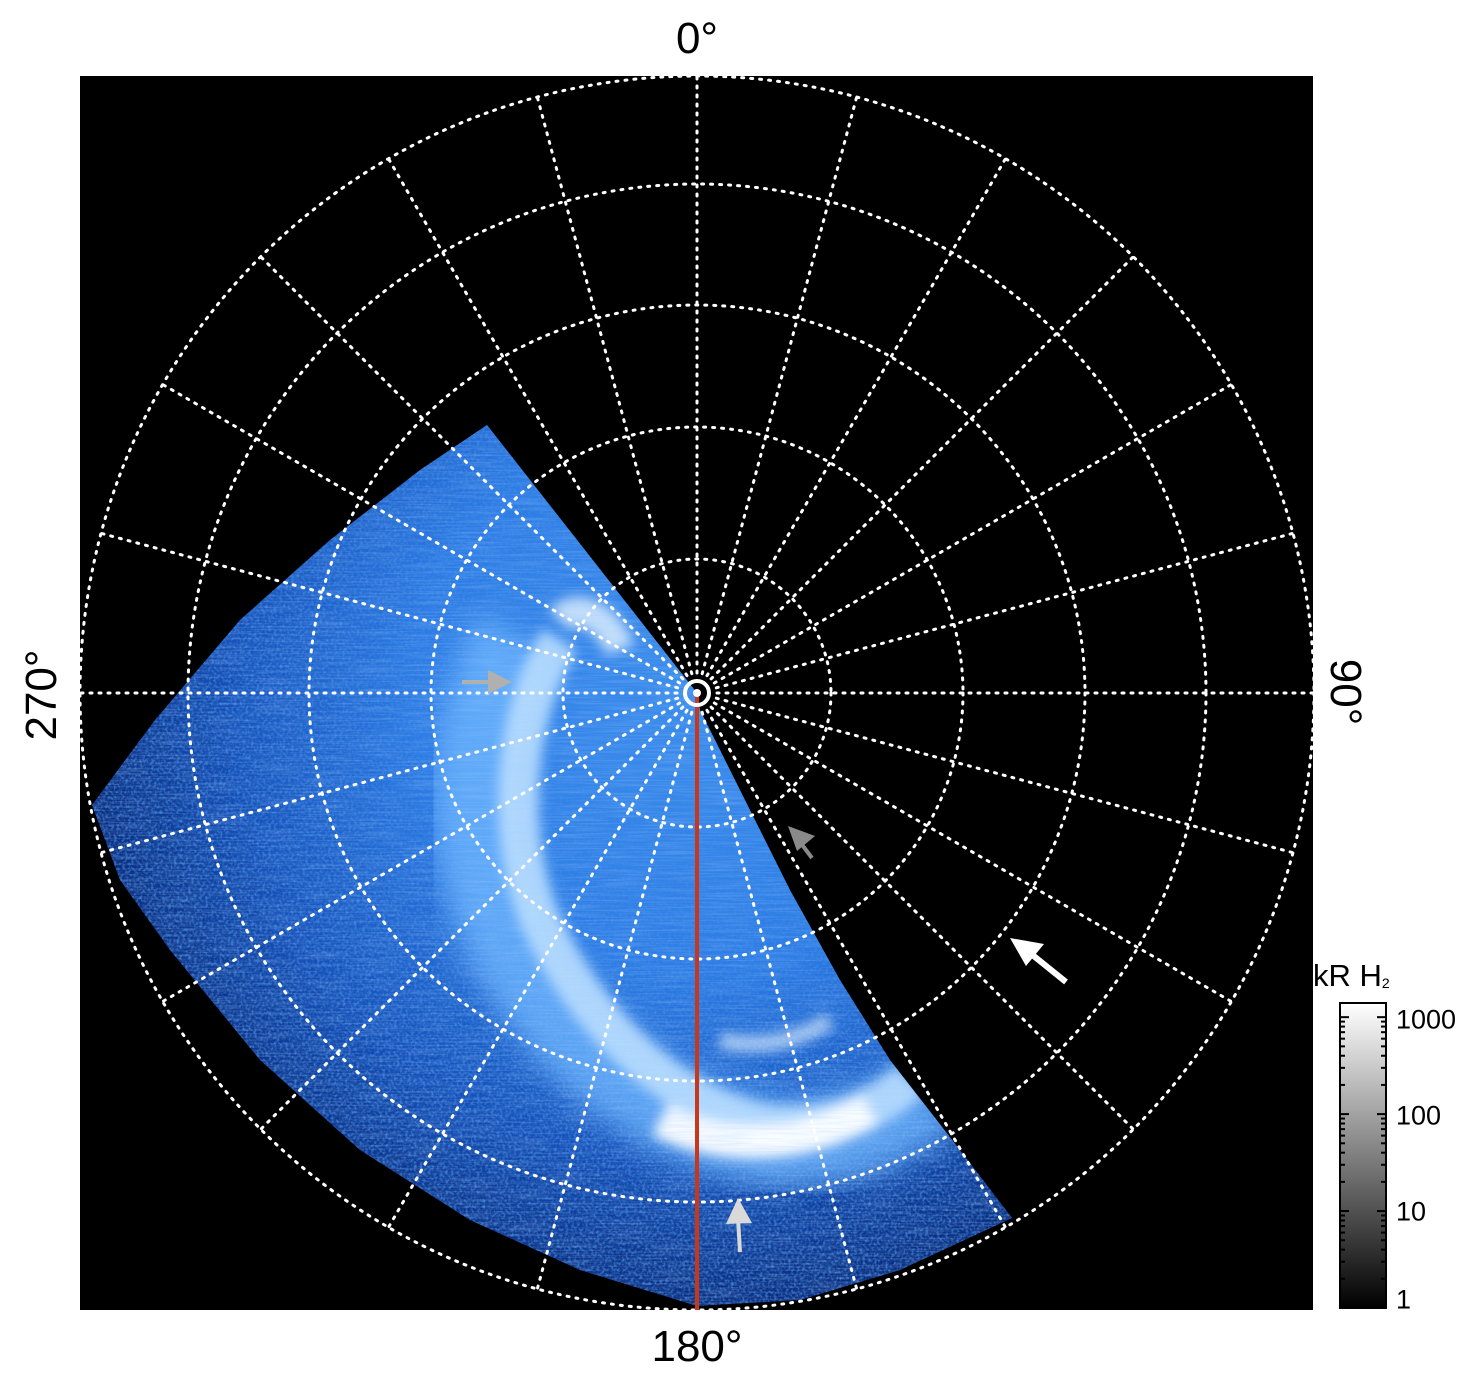 The image size is (1481, 1386). I want to click on colorbar-tick-label-1: 1, so click(1404, 1299).